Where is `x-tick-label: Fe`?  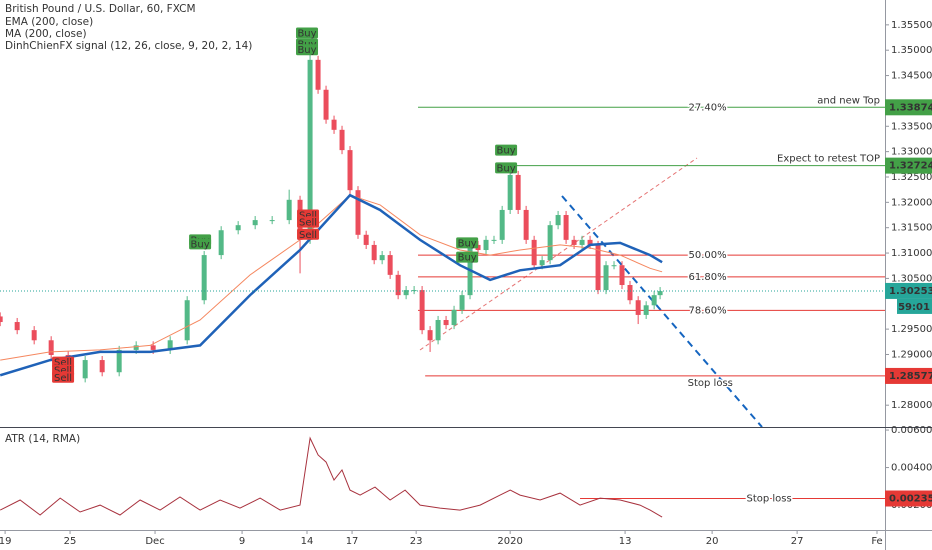 x-tick-label: Fe is located at coordinates (876, 541).